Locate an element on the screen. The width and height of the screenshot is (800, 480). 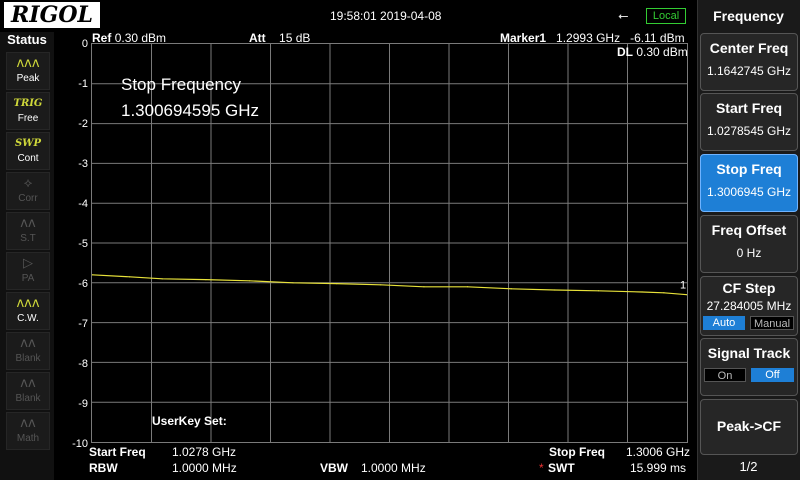
ref-readout: Ref 0.30 dBm is located at coordinates (129, 38).